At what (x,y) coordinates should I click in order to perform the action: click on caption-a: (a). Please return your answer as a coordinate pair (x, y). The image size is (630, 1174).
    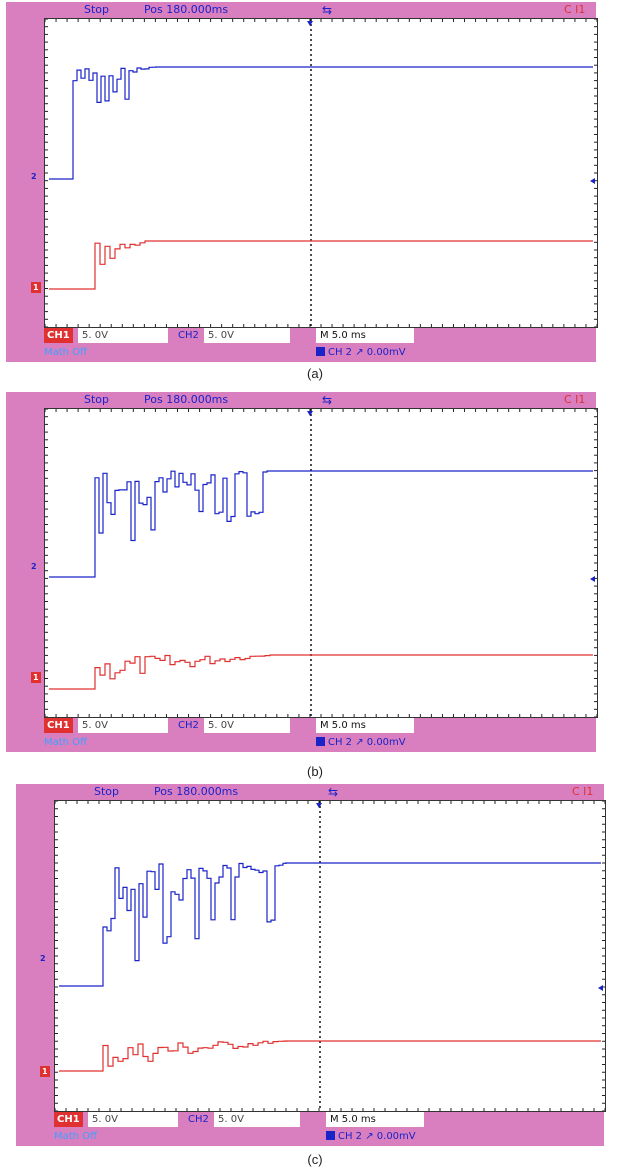
    Looking at the image, I should click on (315, 373).